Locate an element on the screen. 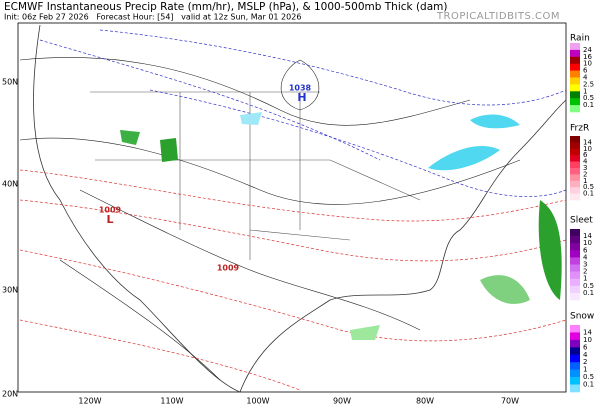 This screenshot has height=412, width=600. lat-label: 30N is located at coordinates (10, 290).